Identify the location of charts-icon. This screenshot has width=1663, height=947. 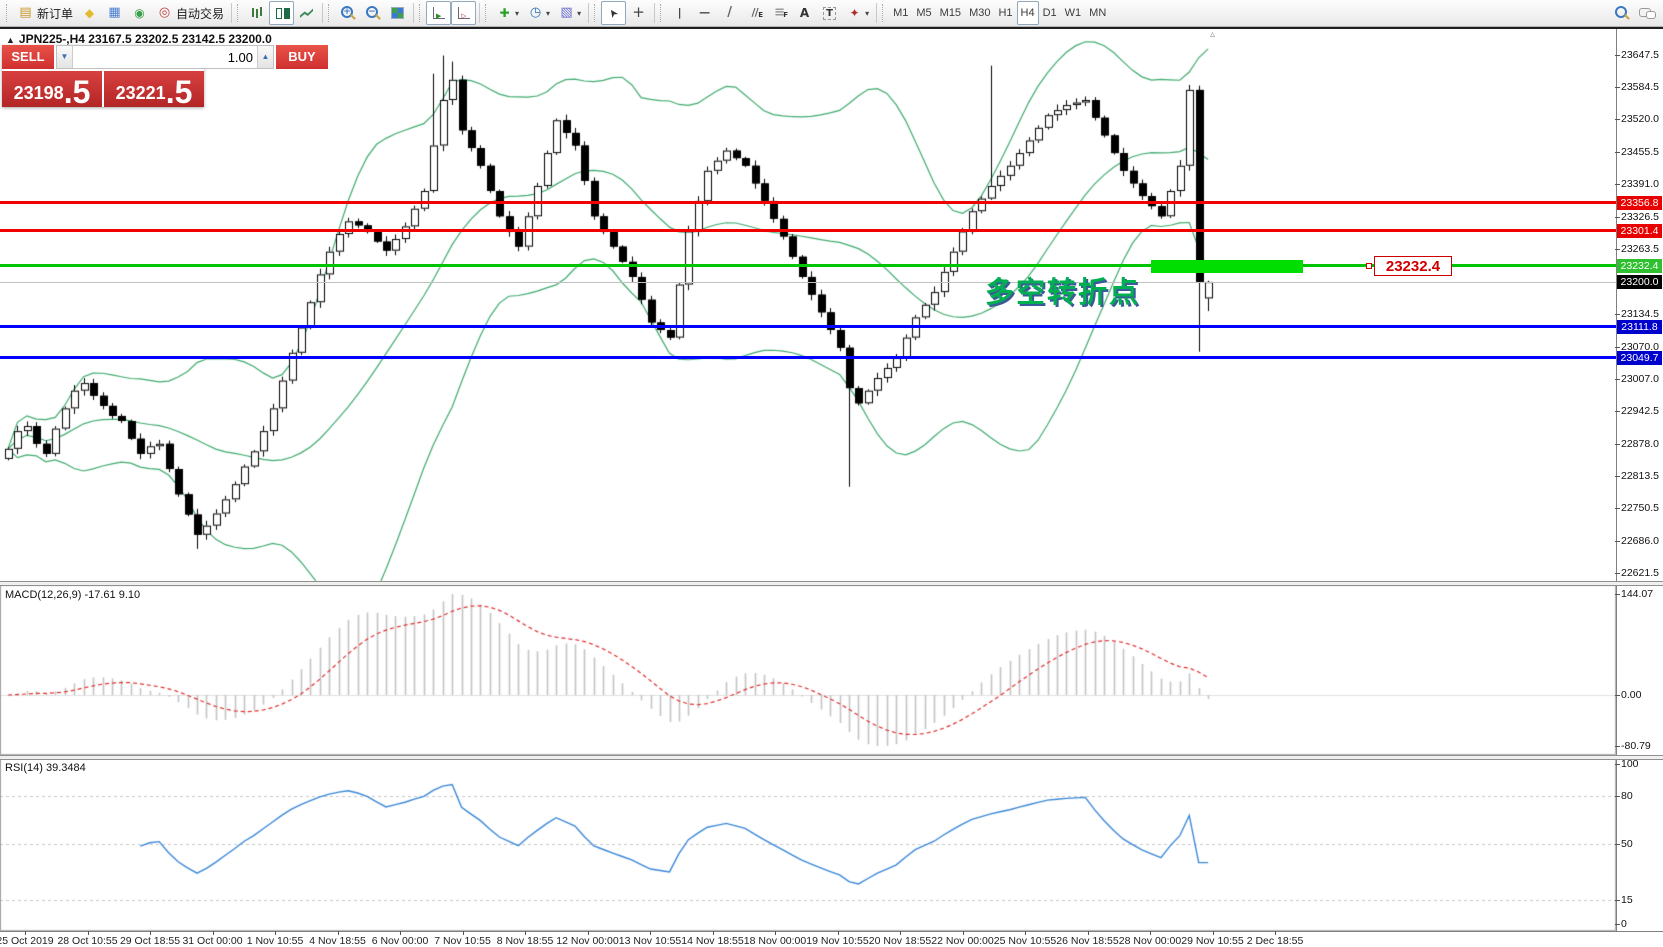
(114, 13).